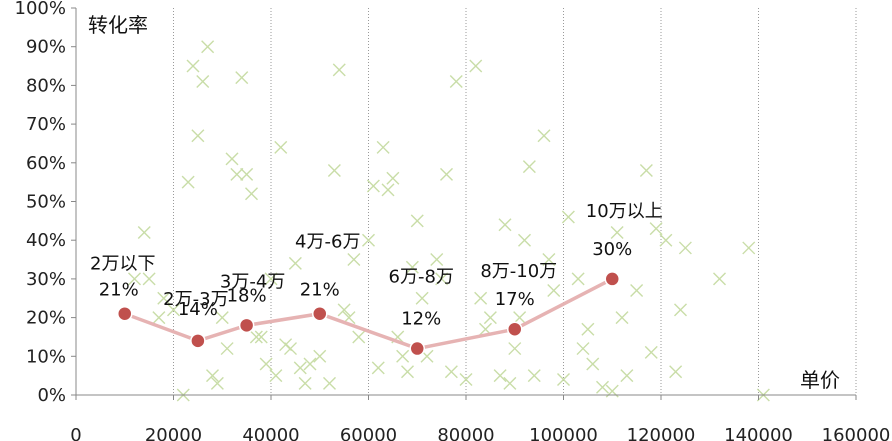  Describe the element at coordinates (198, 309) in the screenshot. I see `value-label: 14%` at that location.